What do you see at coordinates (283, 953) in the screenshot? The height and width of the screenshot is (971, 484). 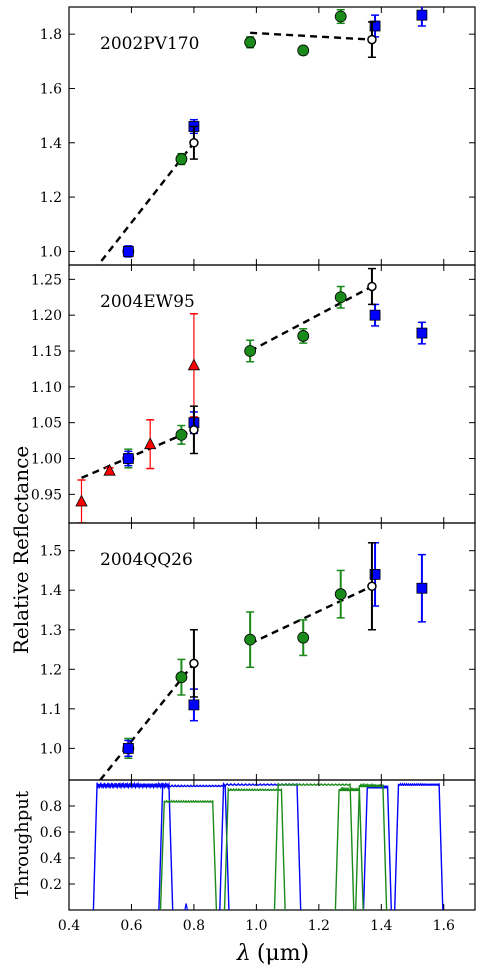 I see `x-axis-label-unit: (μm)` at bounding box center [283, 953].